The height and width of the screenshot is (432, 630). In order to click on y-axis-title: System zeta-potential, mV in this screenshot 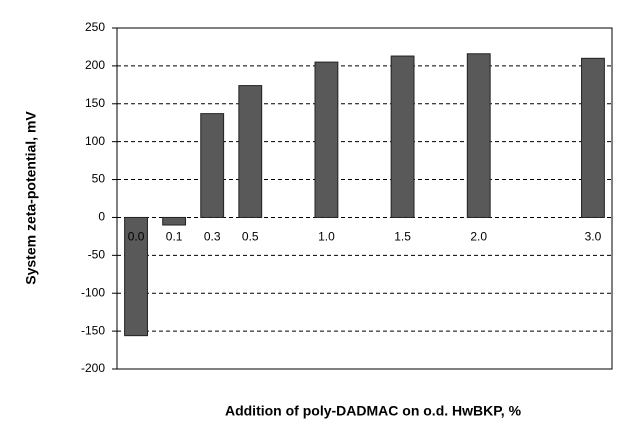, I will do `click(31, 198)`.